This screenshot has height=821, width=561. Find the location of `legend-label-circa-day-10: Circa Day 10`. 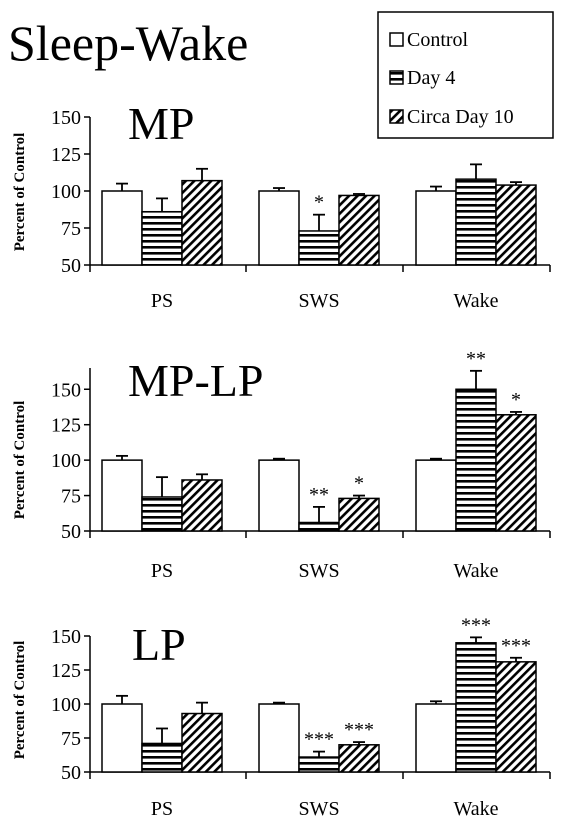

legend-label-circa-day-10: Circa Day 10 is located at coordinates (460, 117).